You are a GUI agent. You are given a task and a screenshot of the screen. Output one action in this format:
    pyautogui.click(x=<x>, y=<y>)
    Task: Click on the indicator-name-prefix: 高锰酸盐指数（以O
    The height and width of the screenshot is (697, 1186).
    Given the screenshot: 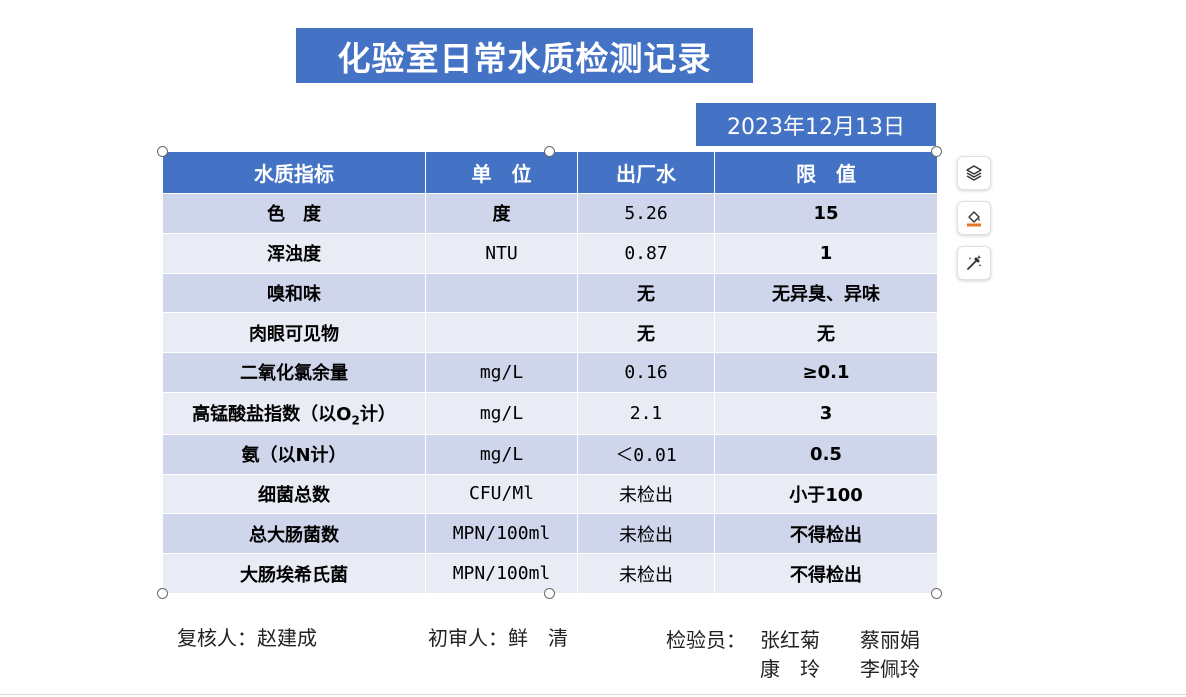 What is the action you would take?
    pyautogui.click(x=272, y=414)
    